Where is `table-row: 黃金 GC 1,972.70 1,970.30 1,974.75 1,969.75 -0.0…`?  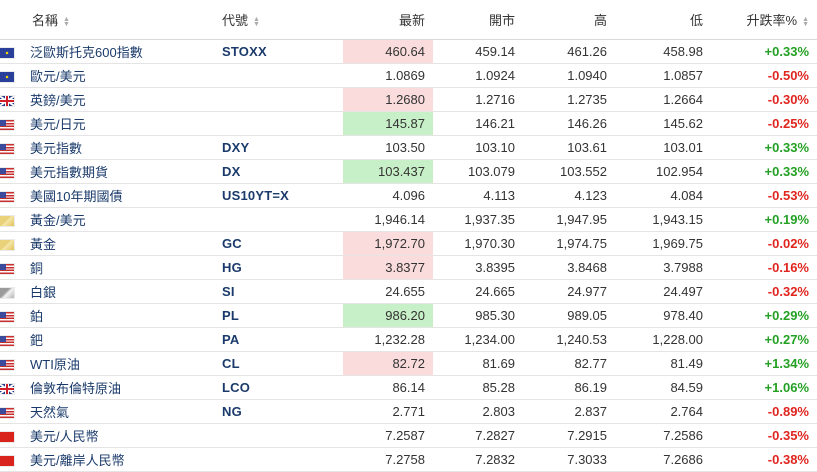
table-row: 黃金 GC 1,972.70 1,970.30 1,974.75 1,969.75 -0.0… is located at coordinates (408, 243).